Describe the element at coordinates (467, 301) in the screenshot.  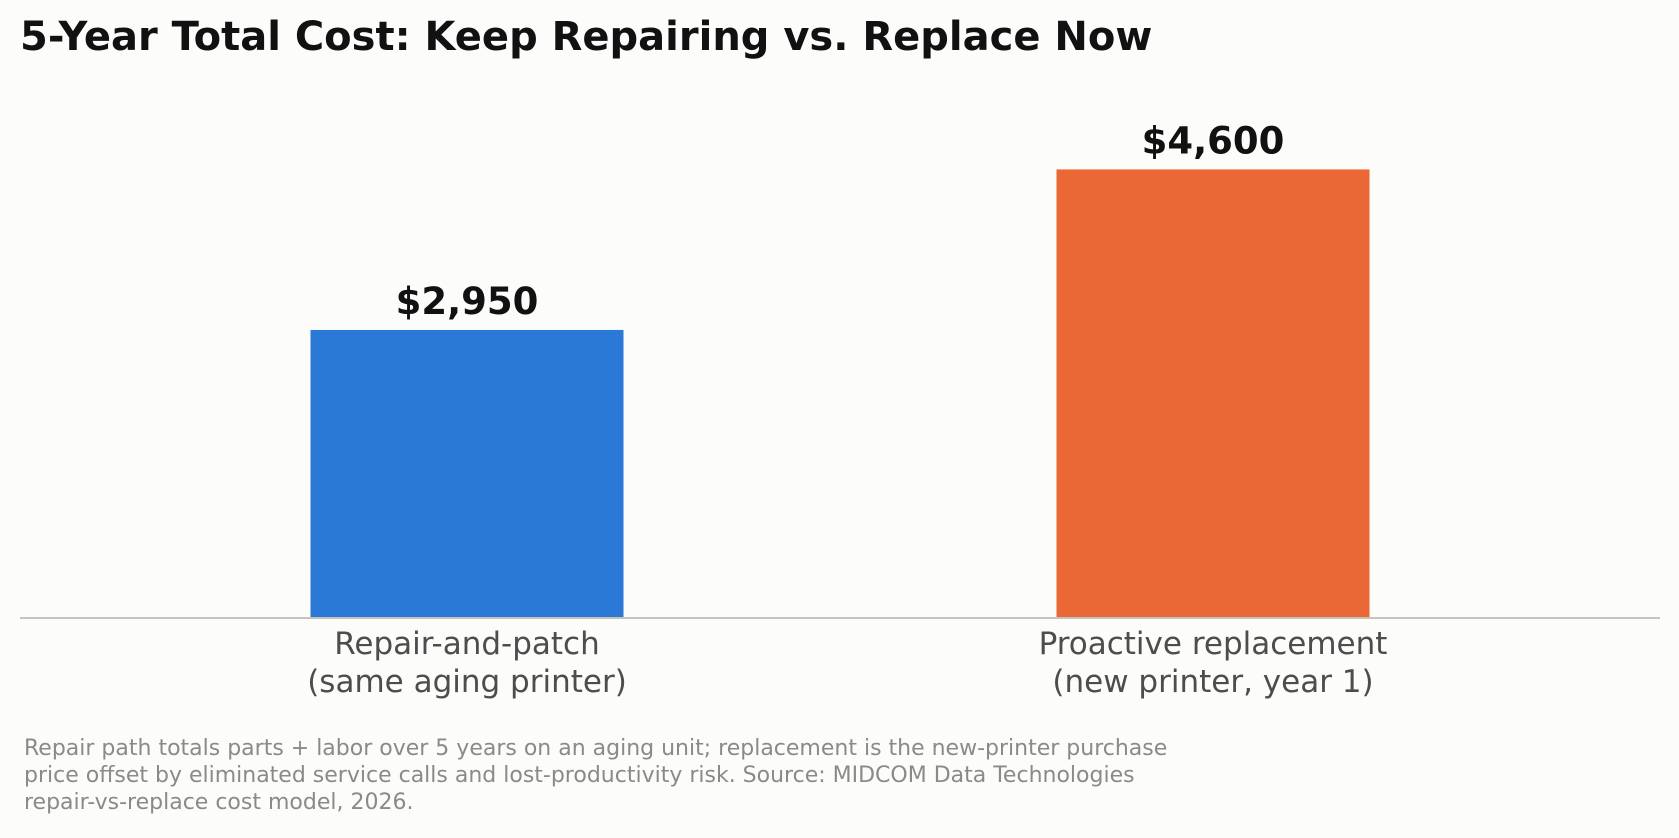
I see `value-label-0: $2,950` at that location.